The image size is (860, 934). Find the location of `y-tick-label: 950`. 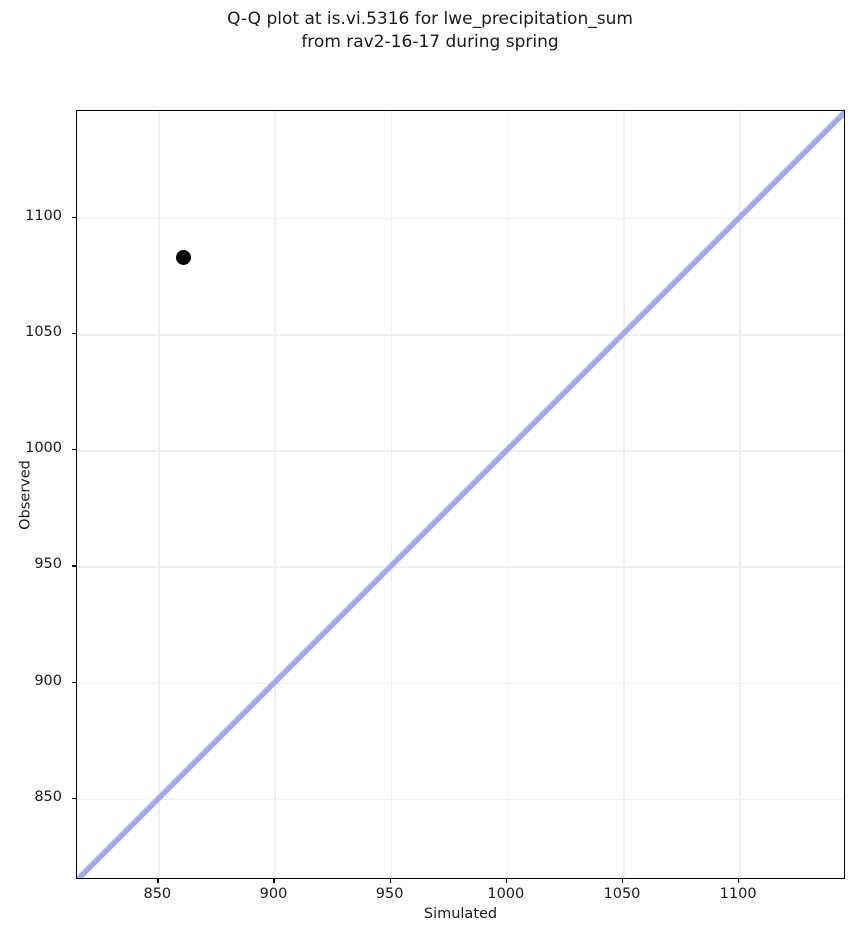

y-tick-label: 950 is located at coordinates (48, 564).